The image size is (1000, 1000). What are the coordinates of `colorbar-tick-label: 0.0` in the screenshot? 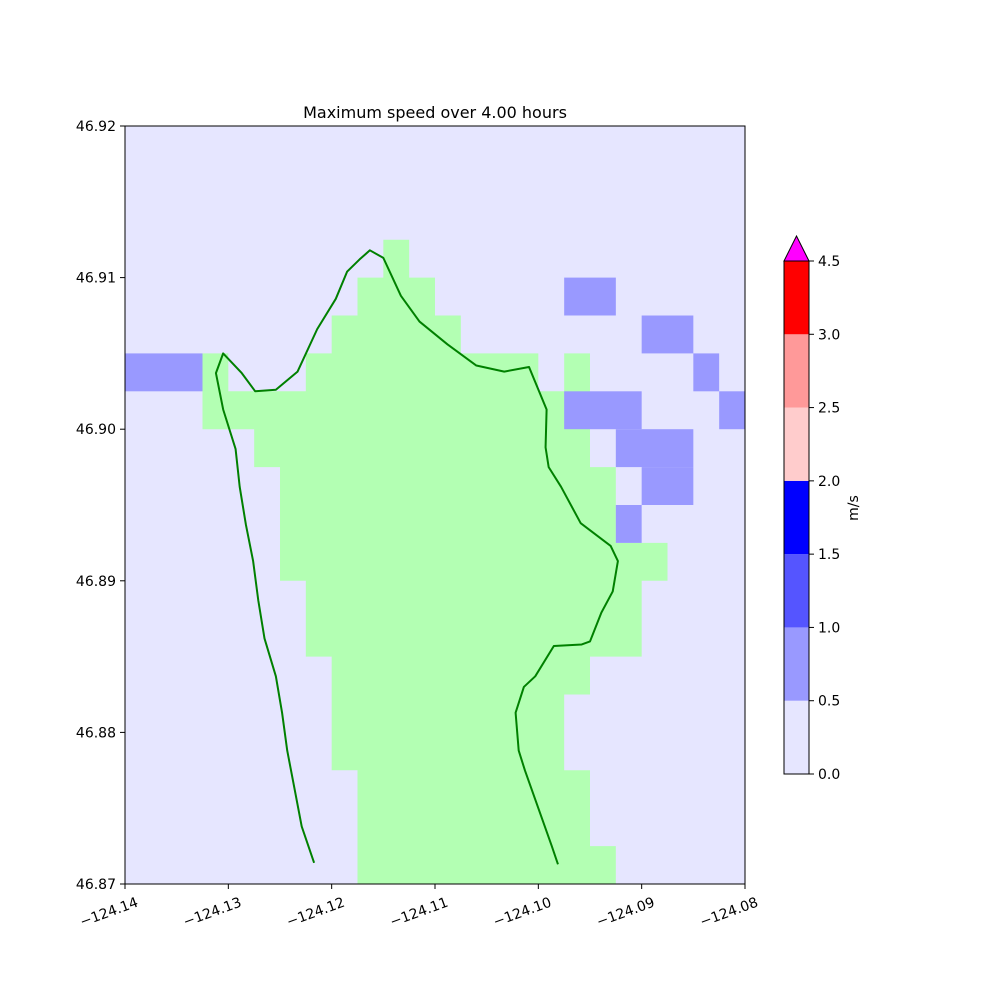 It's located at (829, 775).